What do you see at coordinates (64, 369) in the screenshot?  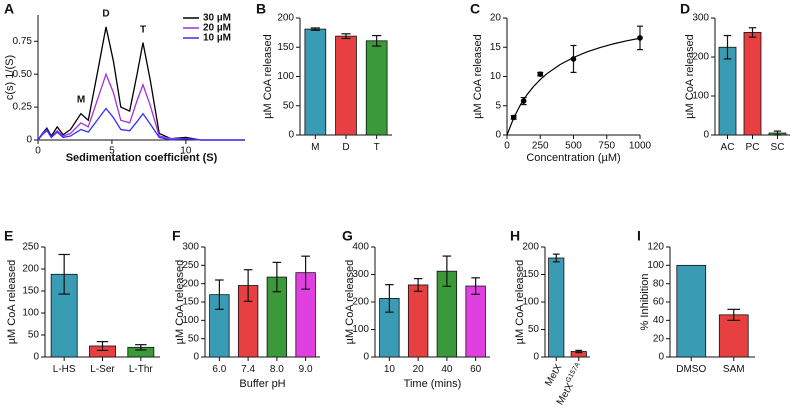 I see `x-tick-label: L-HS` at bounding box center [64, 369].